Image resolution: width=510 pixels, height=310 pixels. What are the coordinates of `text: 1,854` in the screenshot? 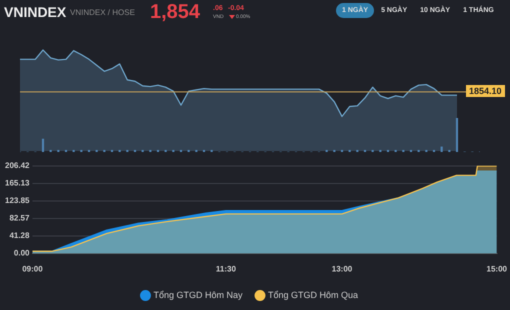 It's located at (175, 12).